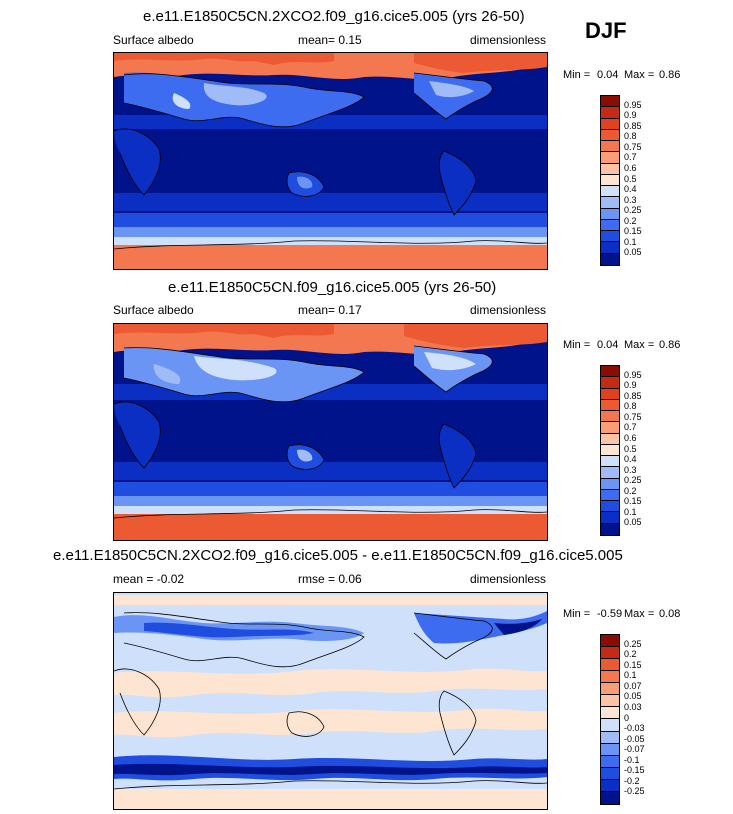 The image size is (733, 814). I want to click on panel-1-mean-label: mean= 0.15, so click(330, 40).